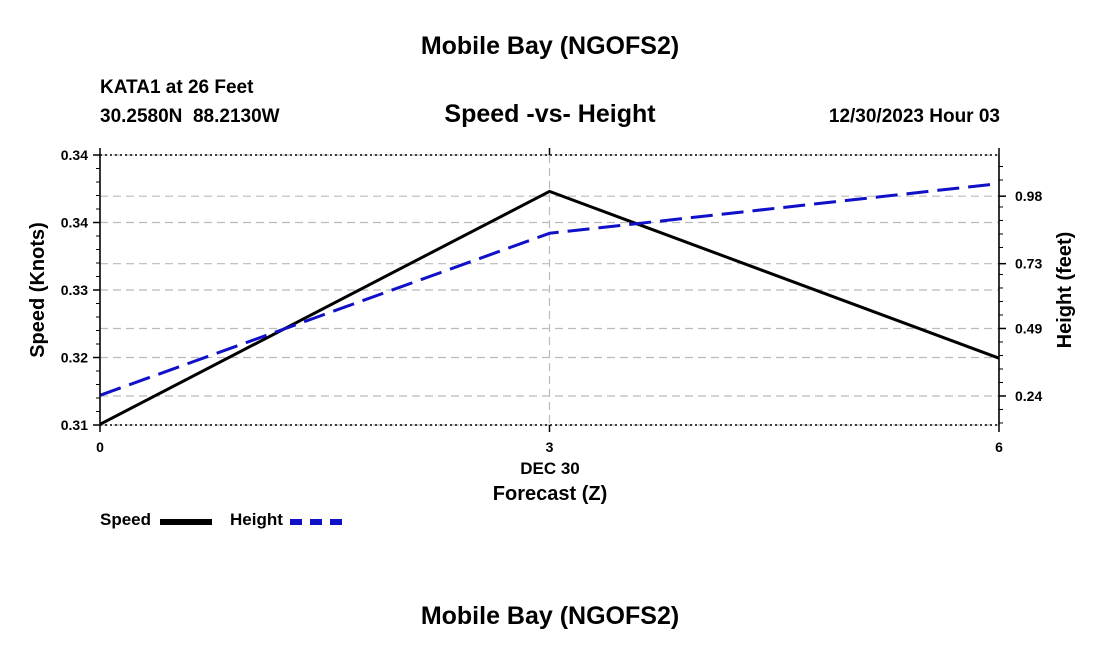 This screenshot has height=650, width=1100. Describe the element at coordinates (1028, 196) in the screenshot. I see `right-tick-label-3: 0.98` at that location.